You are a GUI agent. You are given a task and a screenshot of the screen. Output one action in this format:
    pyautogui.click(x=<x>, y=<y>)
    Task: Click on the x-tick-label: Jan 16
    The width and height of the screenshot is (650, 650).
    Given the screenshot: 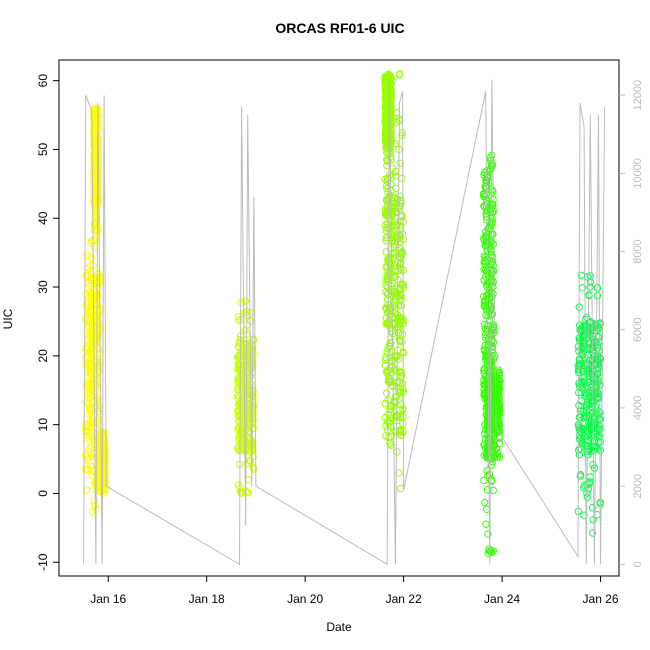 What is the action you would take?
    pyautogui.click(x=108, y=599)
    